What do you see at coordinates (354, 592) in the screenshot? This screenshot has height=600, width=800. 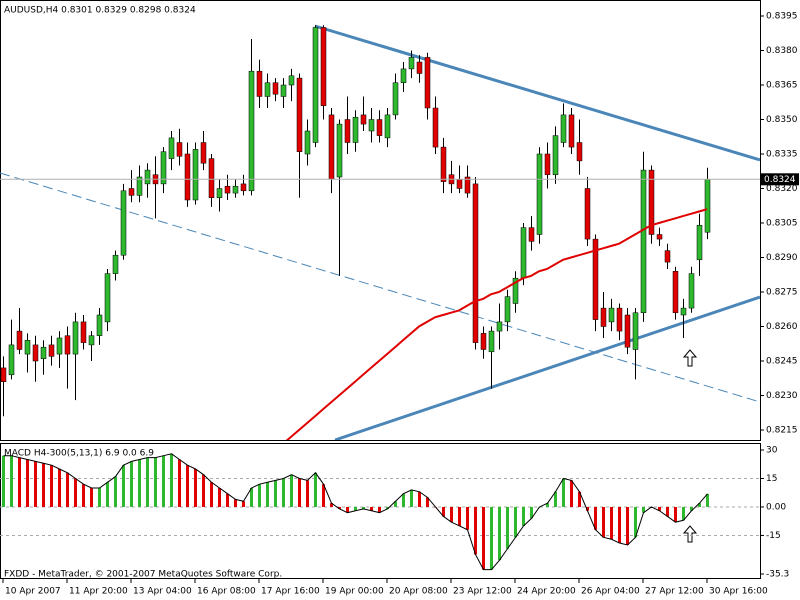 I see `x-tick-label: 19 Apr 00:00` at bounding box center [354, 592].